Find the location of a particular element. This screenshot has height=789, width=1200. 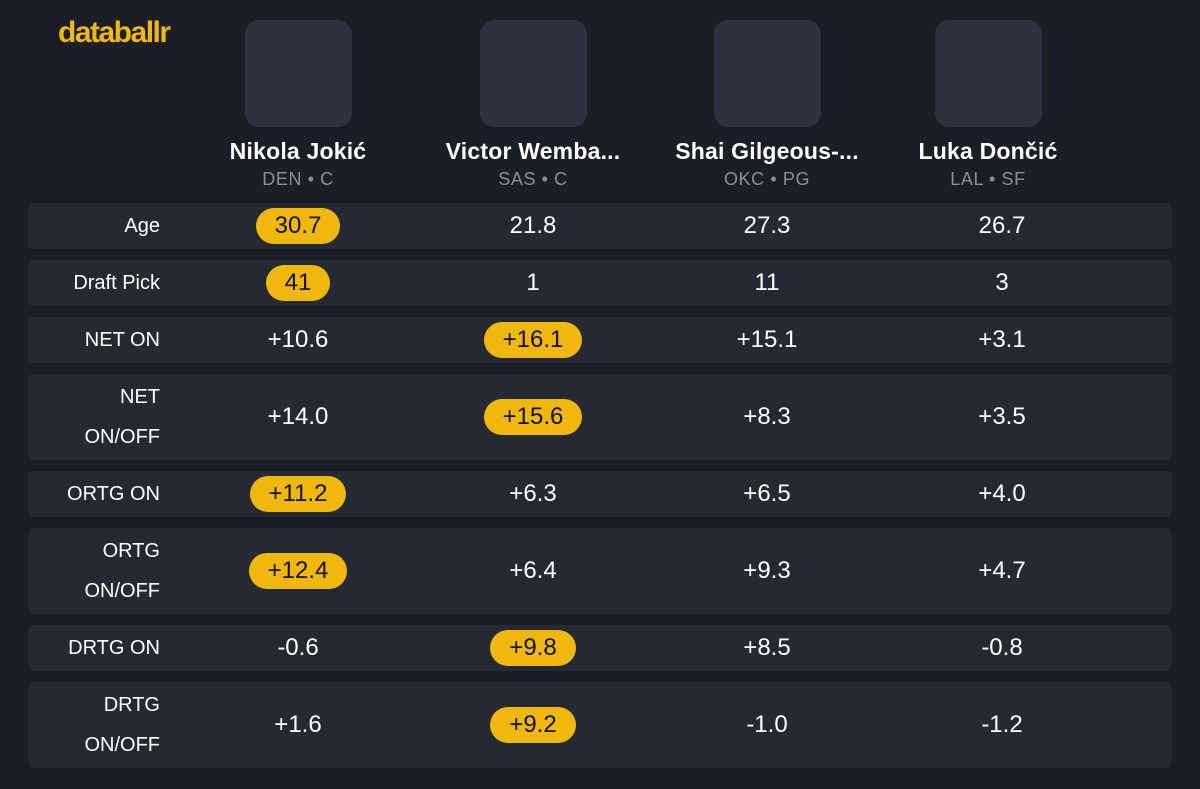

player-team-position: DEN • C is located at coordinates (298, 179).